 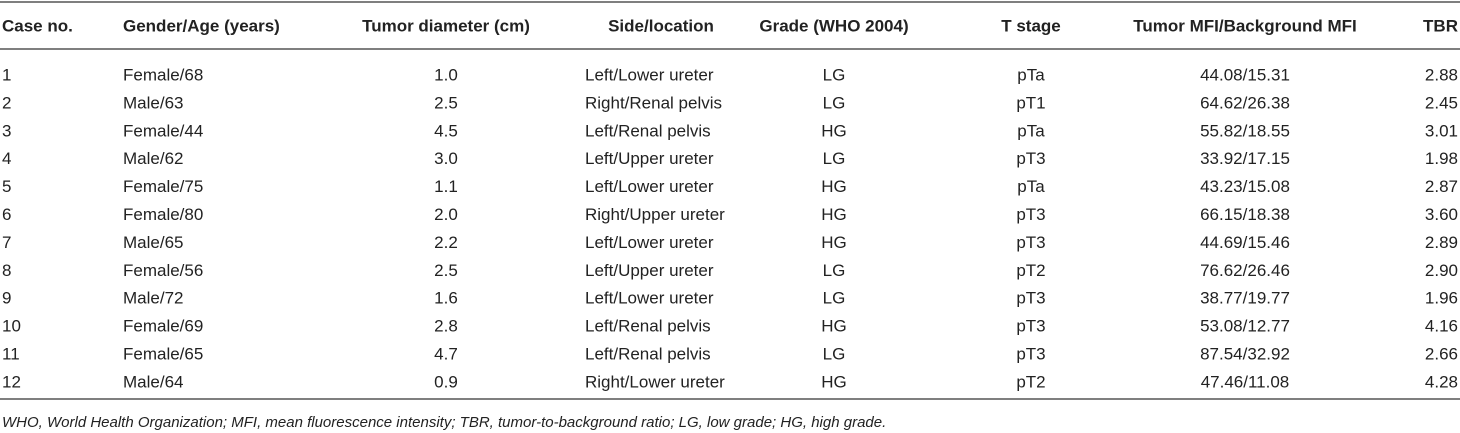 What do you see at coordinates (1245, 381) in the screenshot?
I see `table-cell: 47.46/11.08` at bounding box center [1245, 381].